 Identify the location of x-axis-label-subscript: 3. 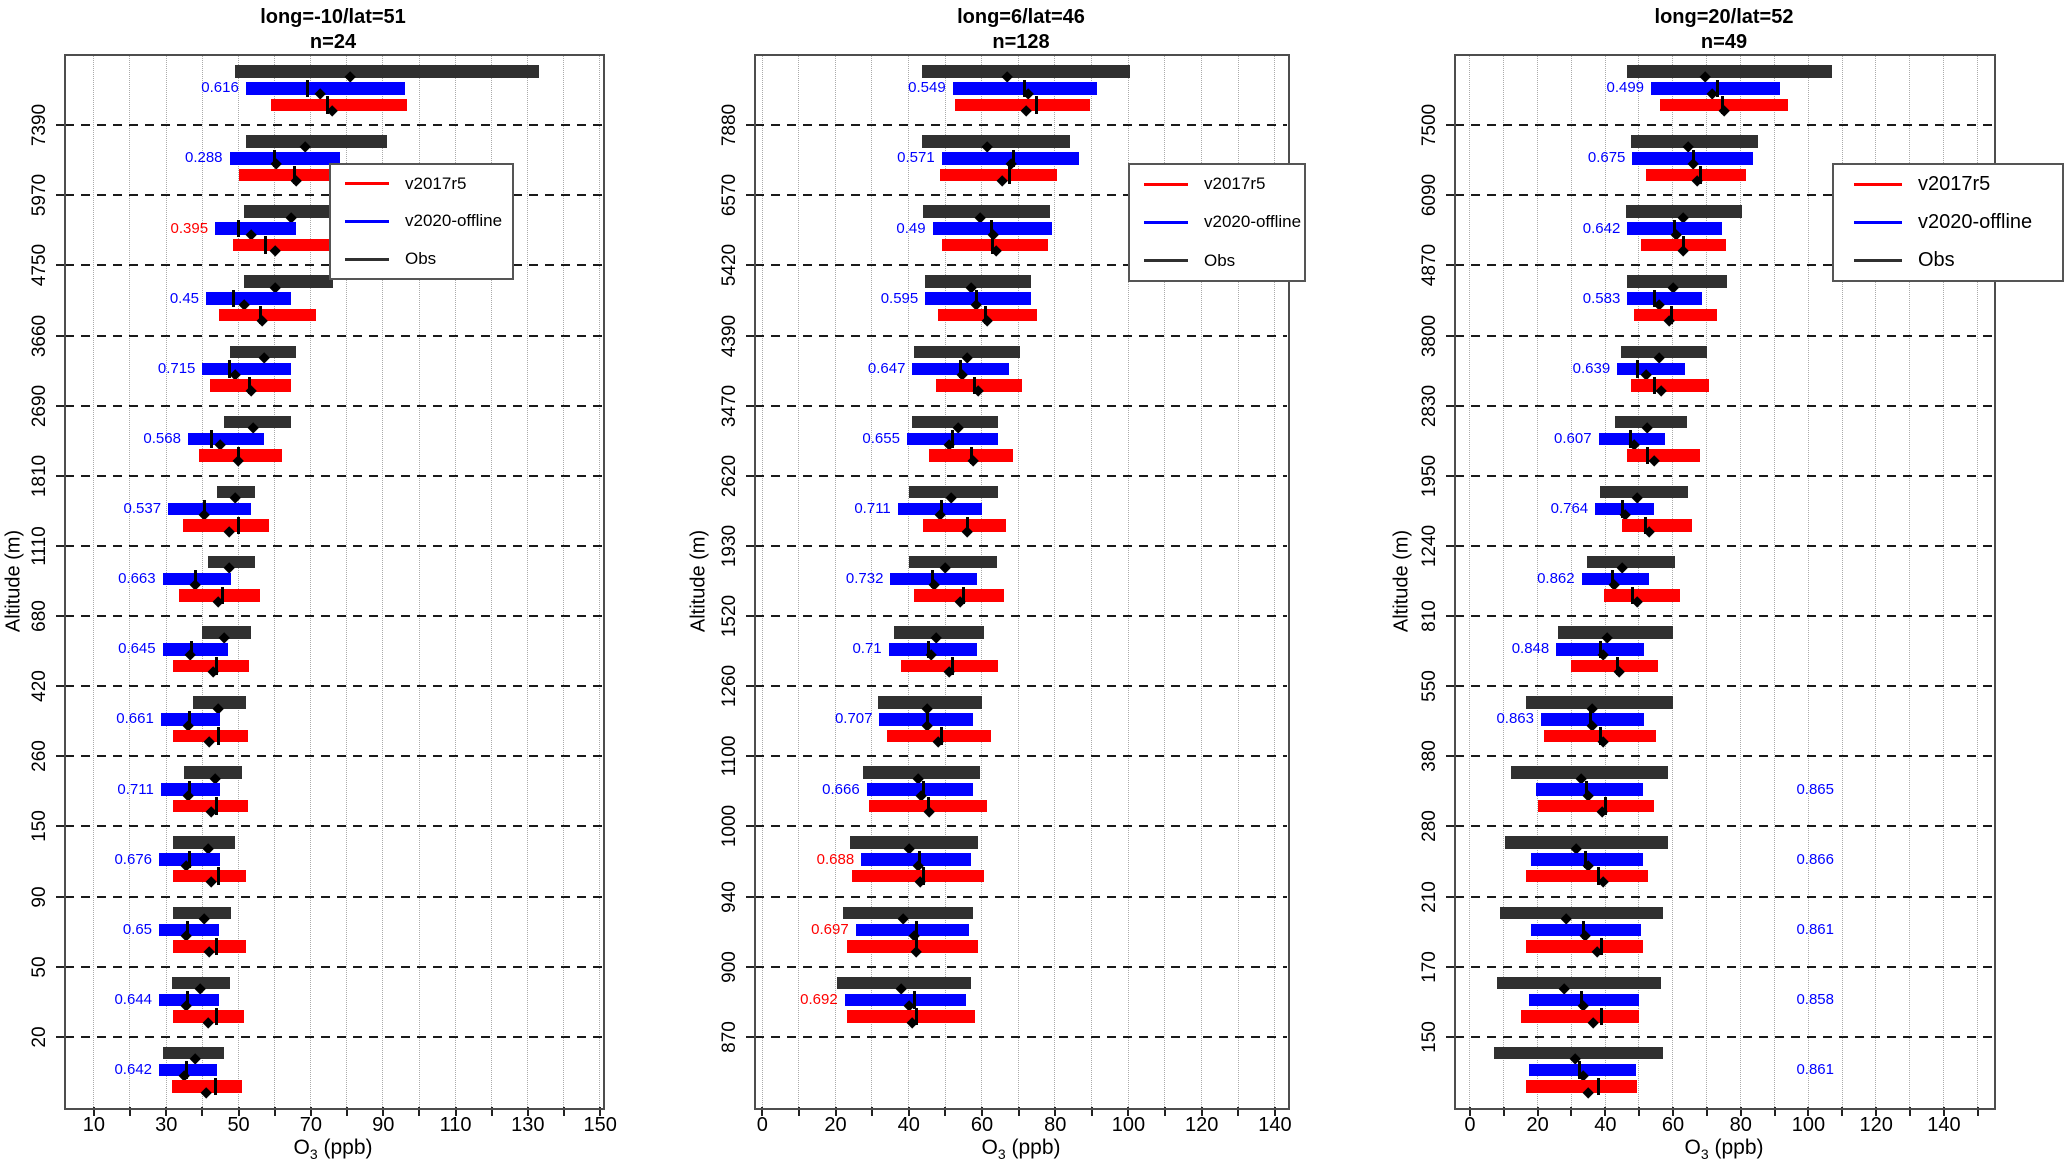
(1001, 1154).